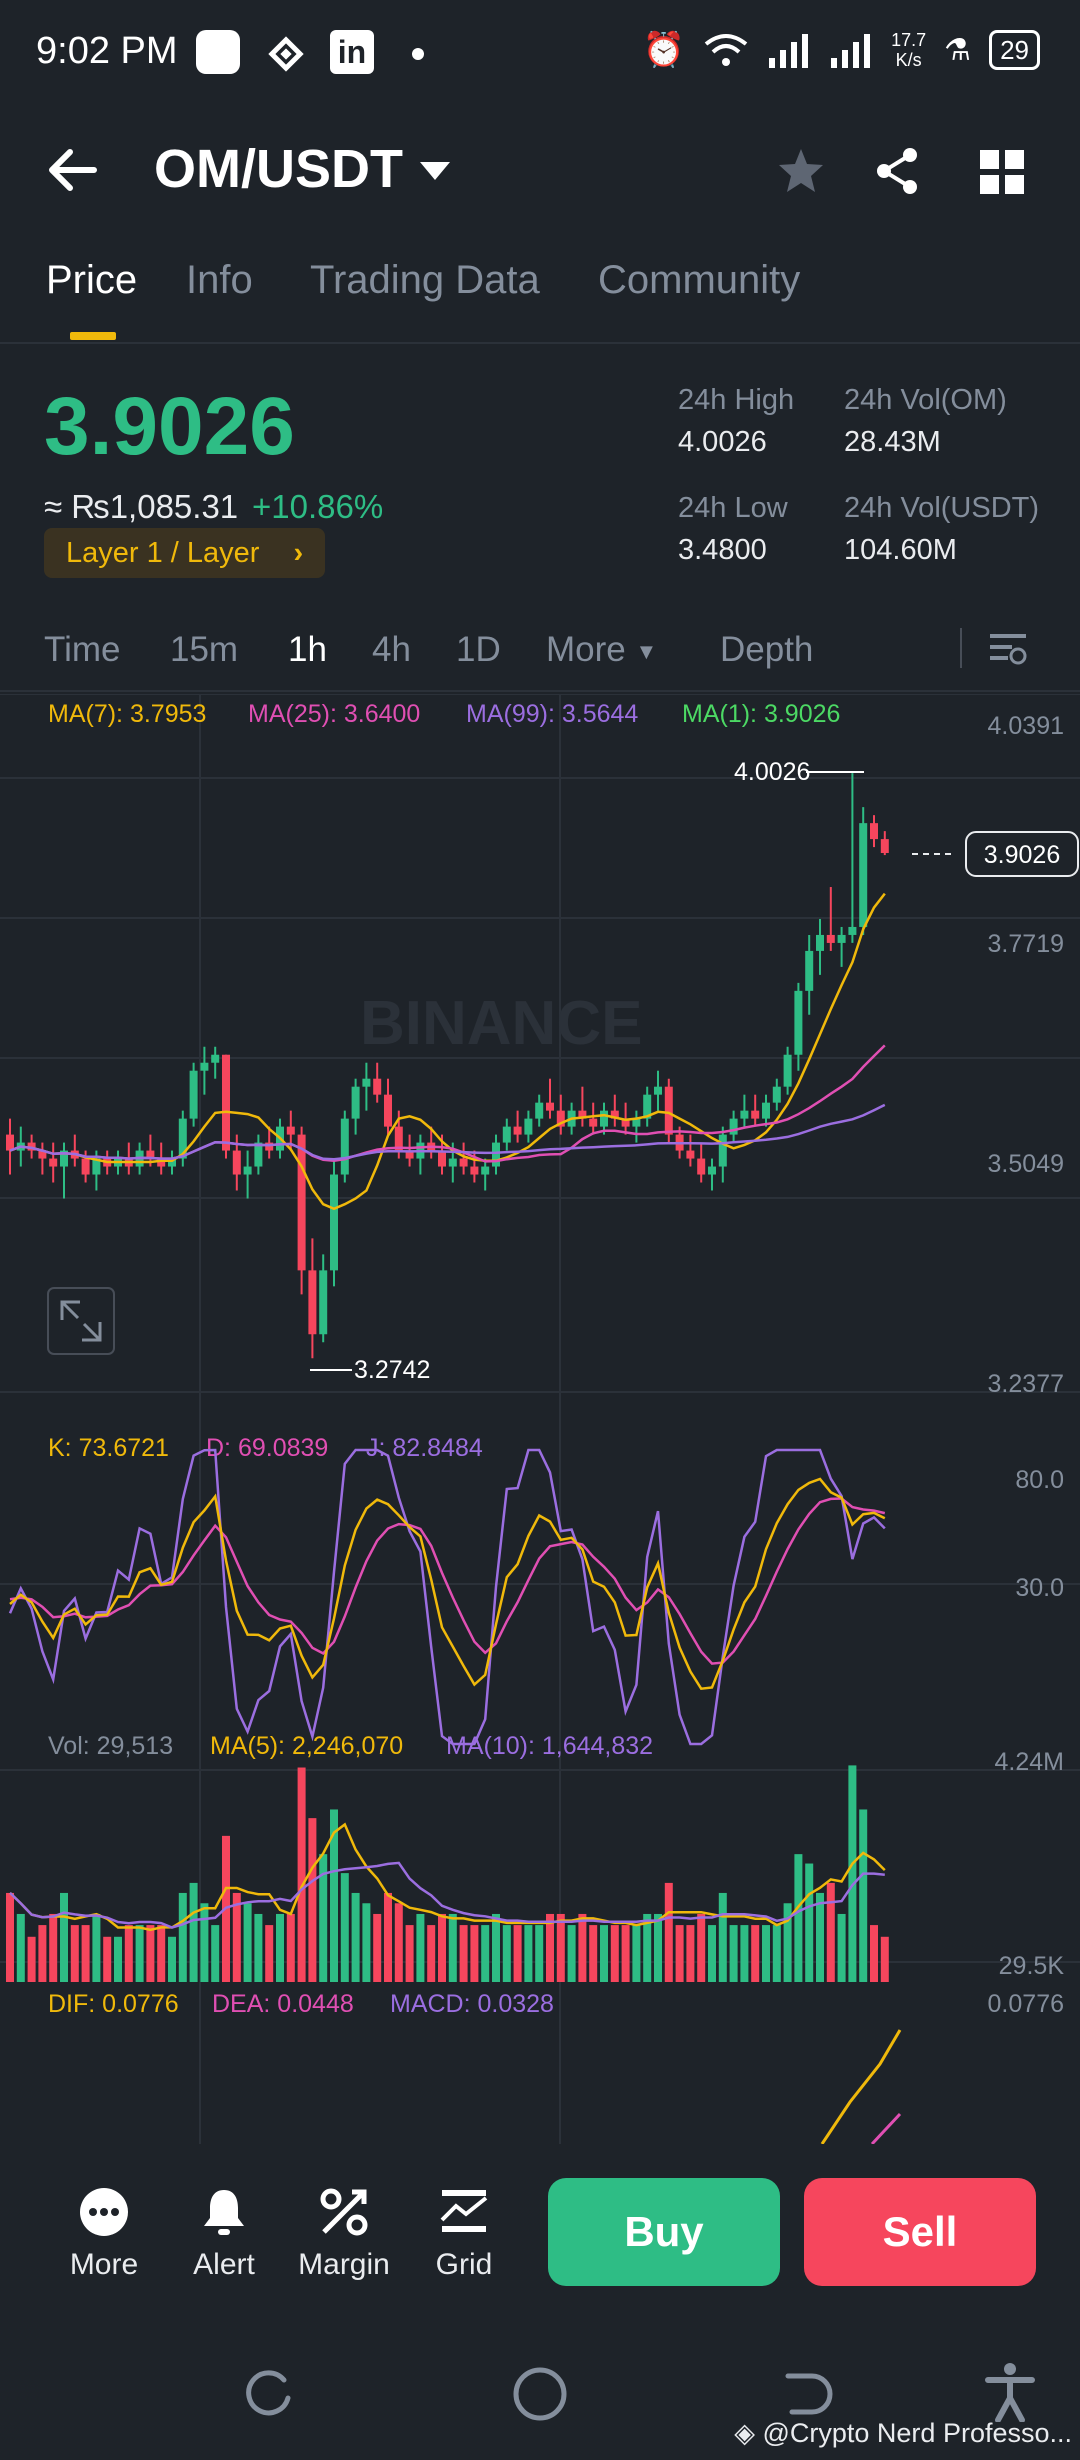 Image resolution: width=1080 pixels, height=2460 pixels. I want to click on interval-more: More ▼, so click(601, 650).